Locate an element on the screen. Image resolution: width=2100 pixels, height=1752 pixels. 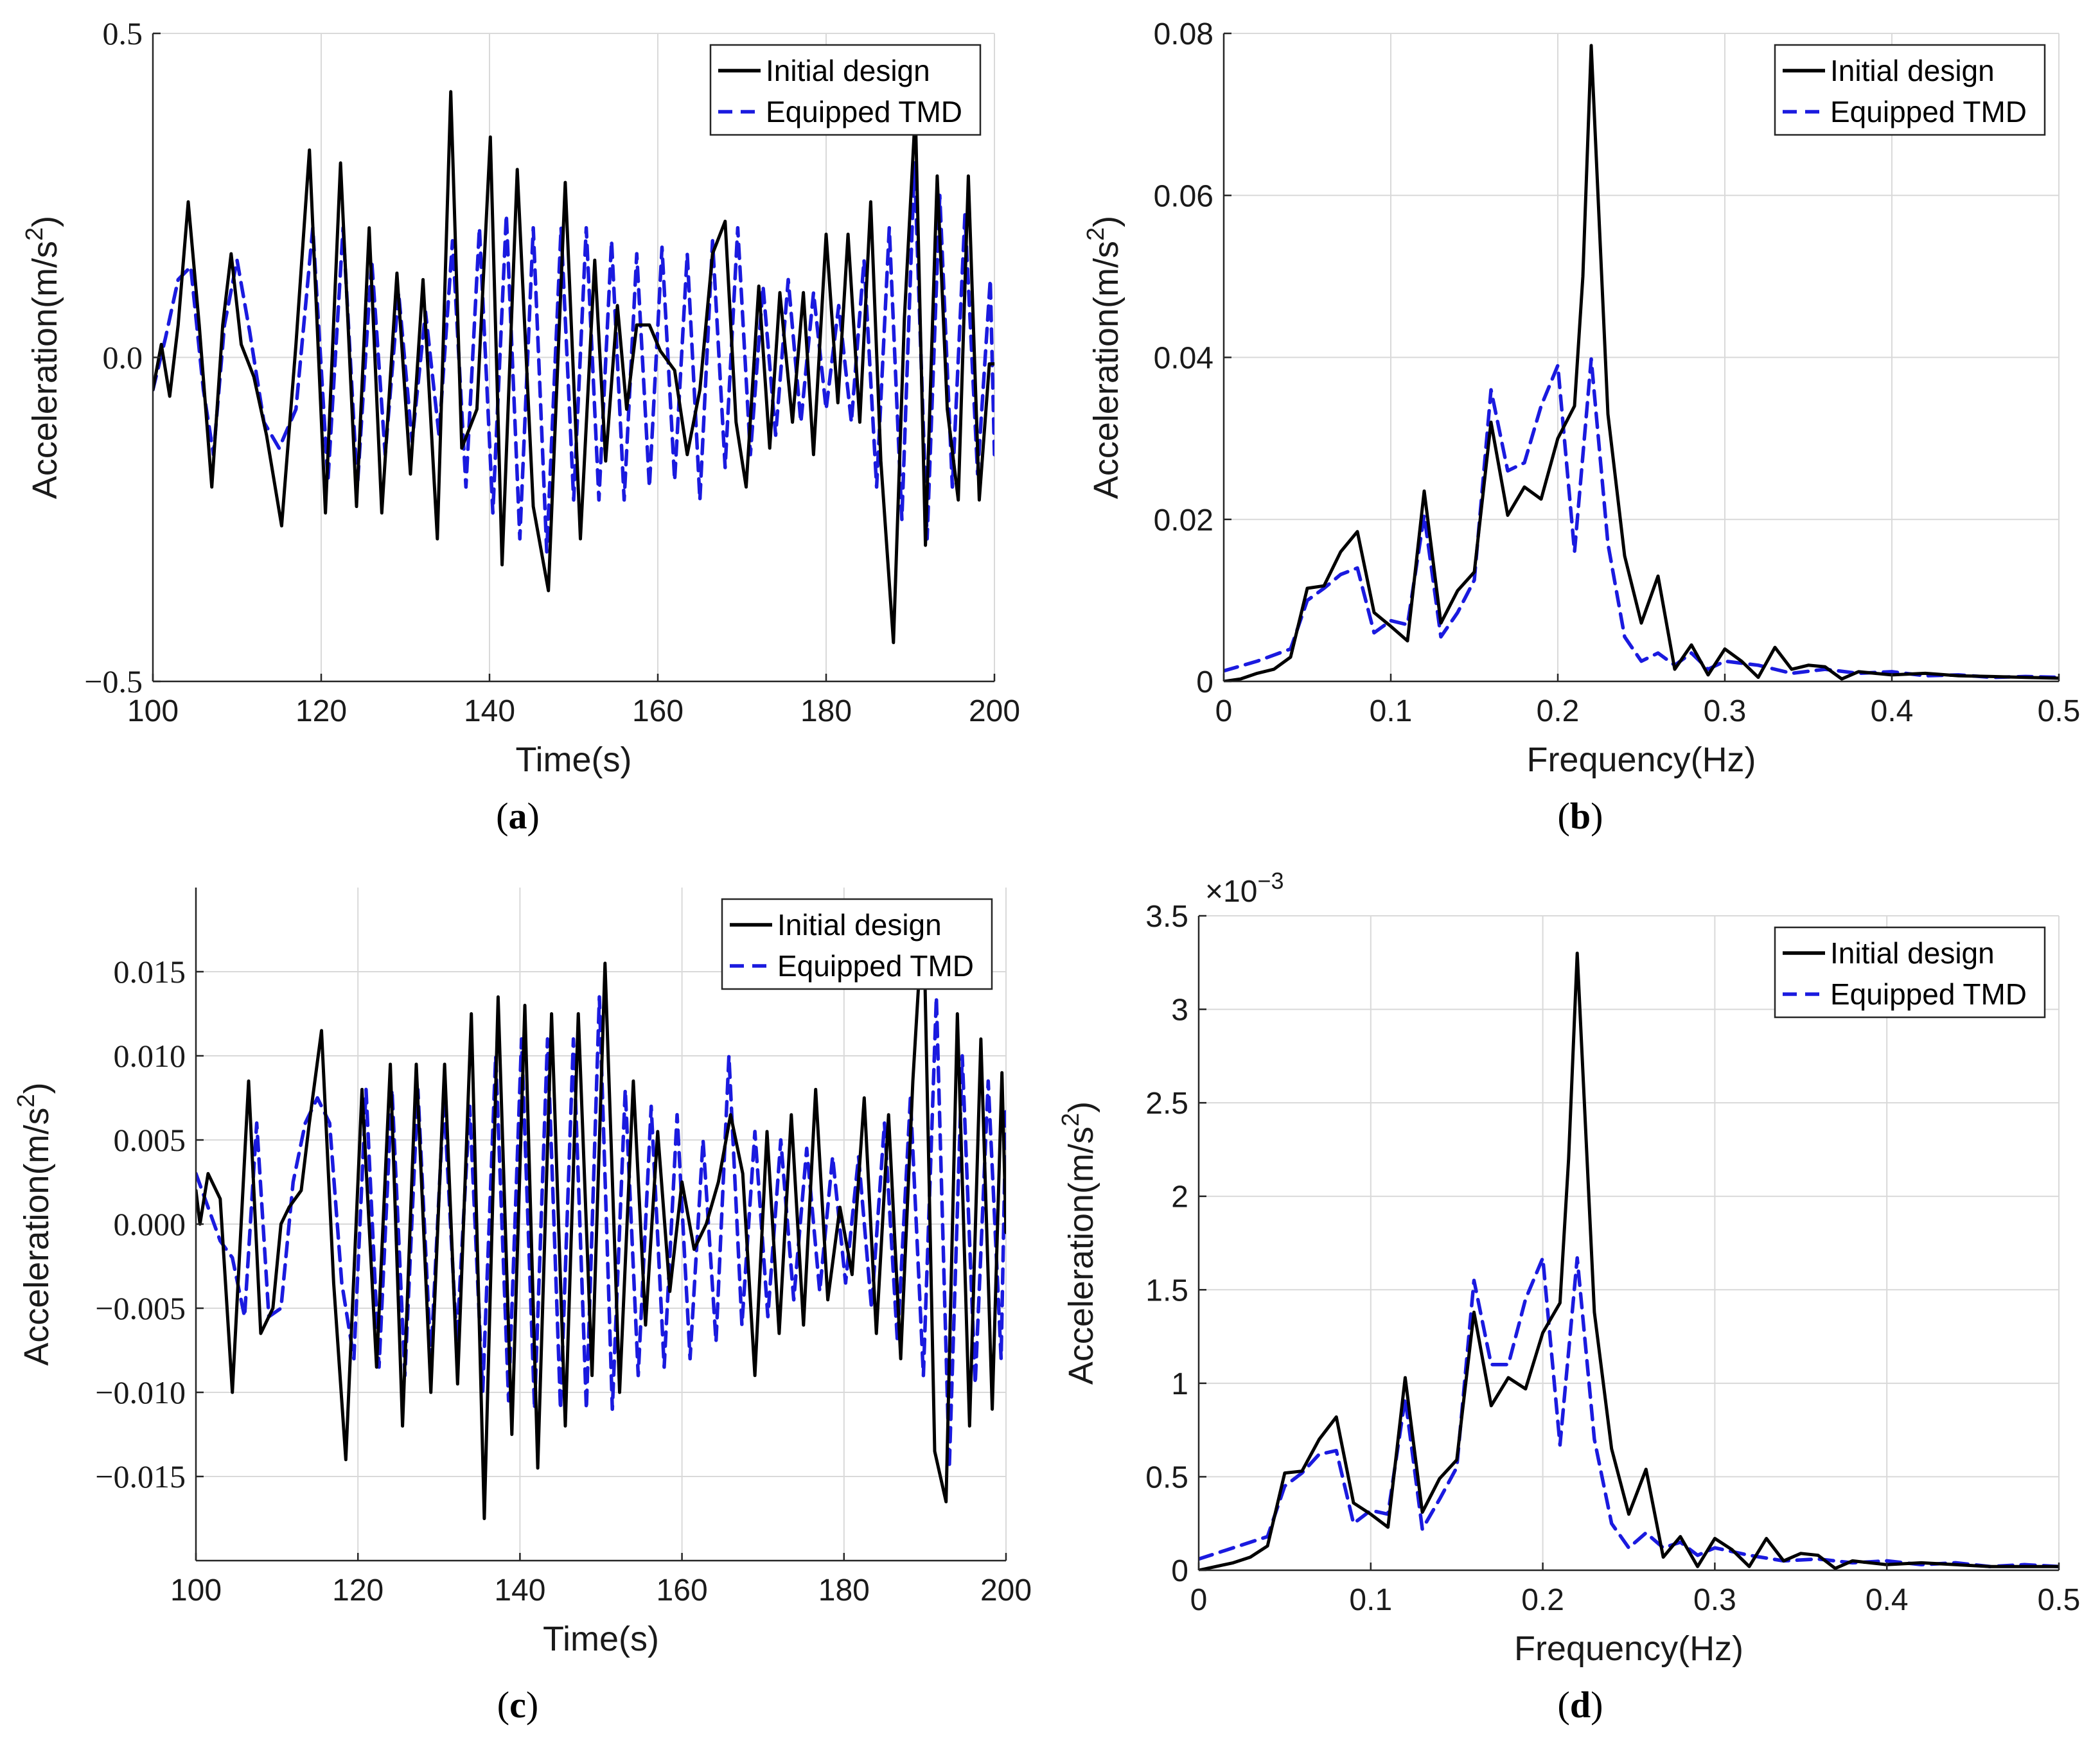
y-tick-label: −0.010 is located at coordinates (140, 1392).